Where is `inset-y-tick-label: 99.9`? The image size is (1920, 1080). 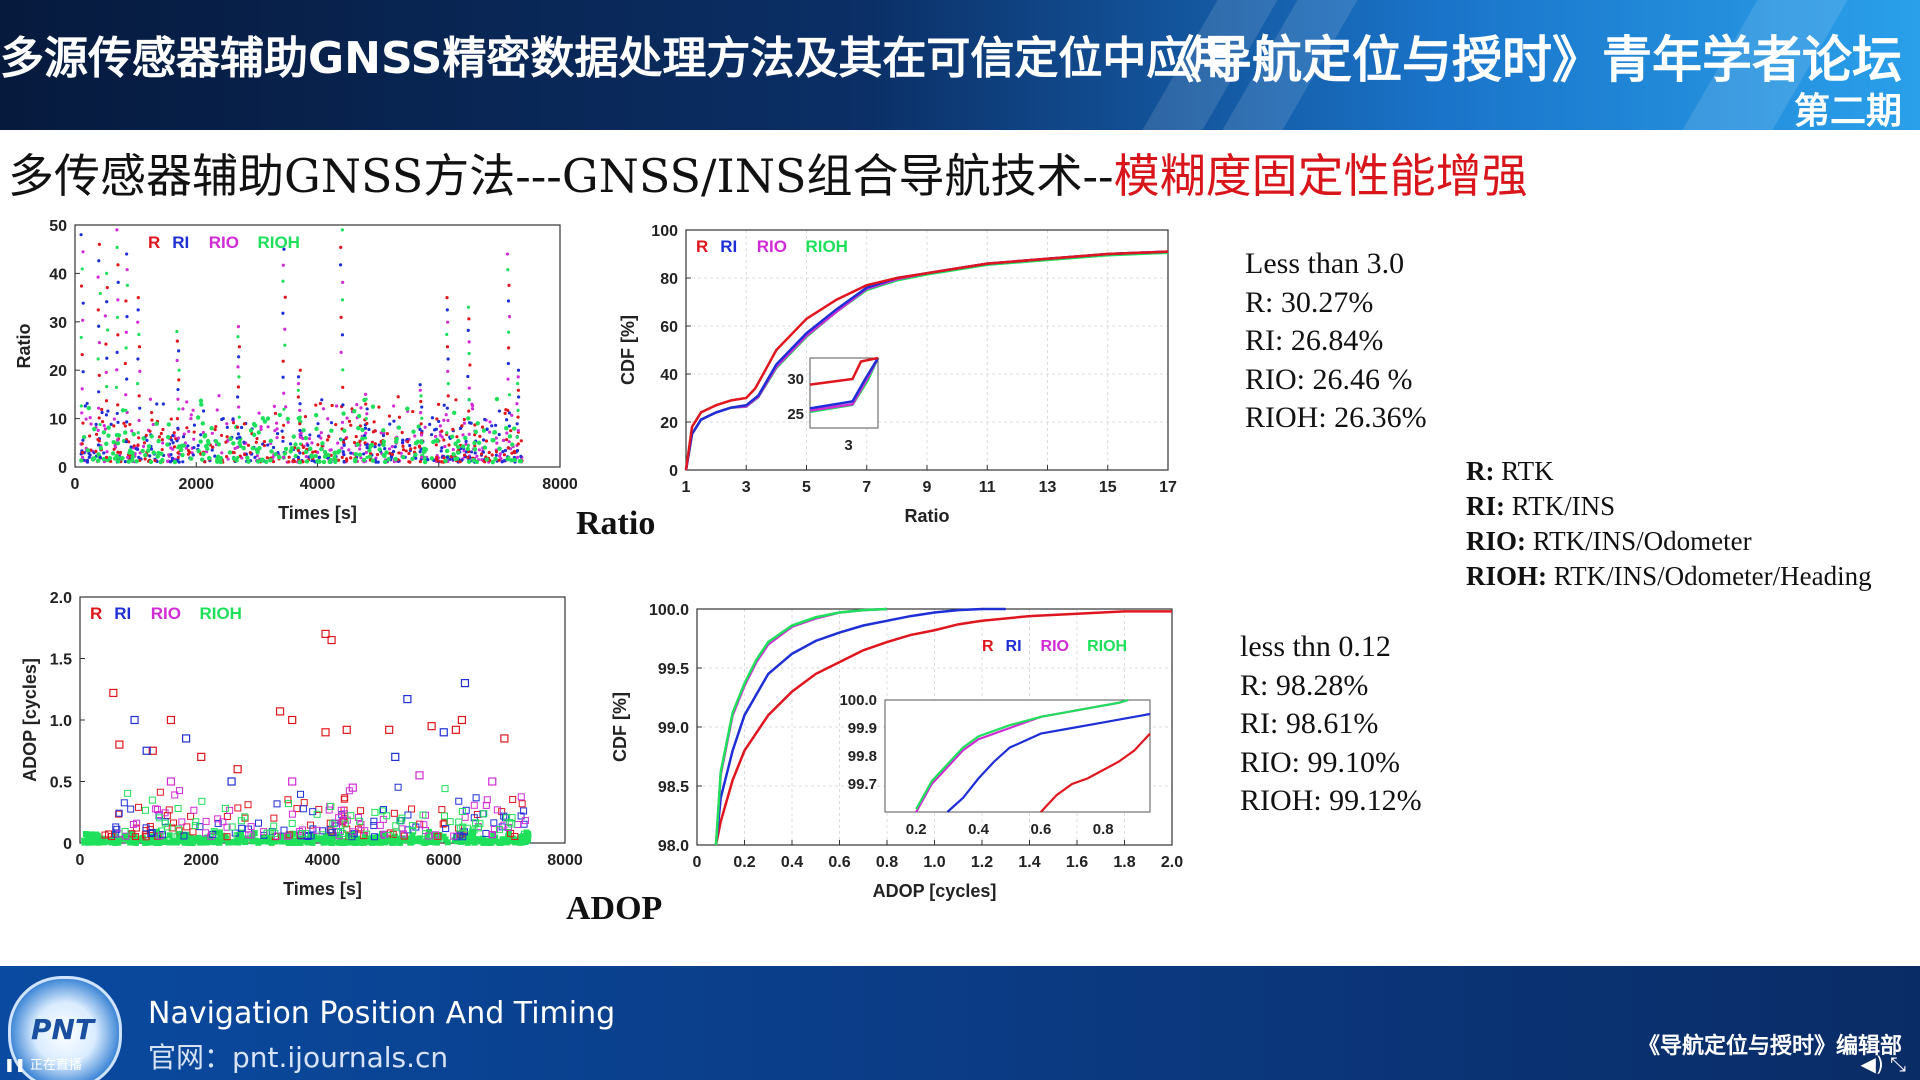 inset-y-tick-label: 99.9 is located at coordinates (862, 728).